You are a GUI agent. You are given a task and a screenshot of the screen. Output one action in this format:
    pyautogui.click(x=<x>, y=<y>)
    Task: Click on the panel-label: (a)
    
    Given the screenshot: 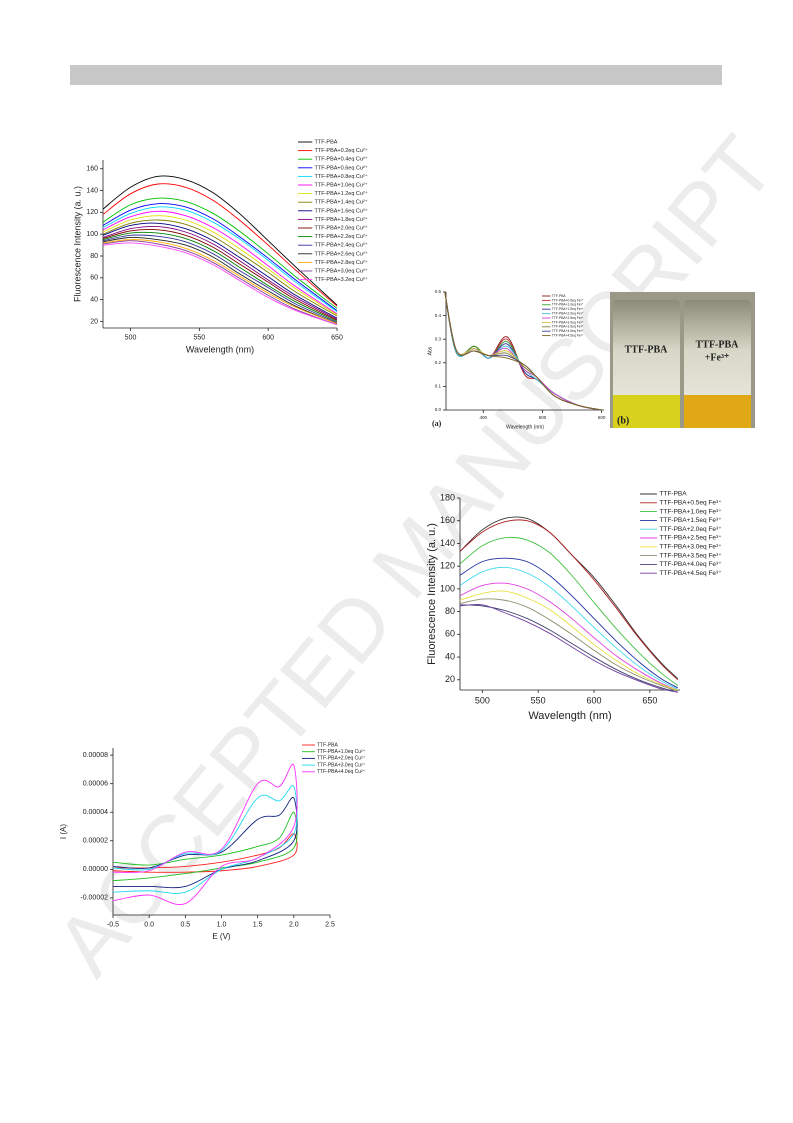 What is the action you would take?
    pyautogui.click(x=437, y=423)
    